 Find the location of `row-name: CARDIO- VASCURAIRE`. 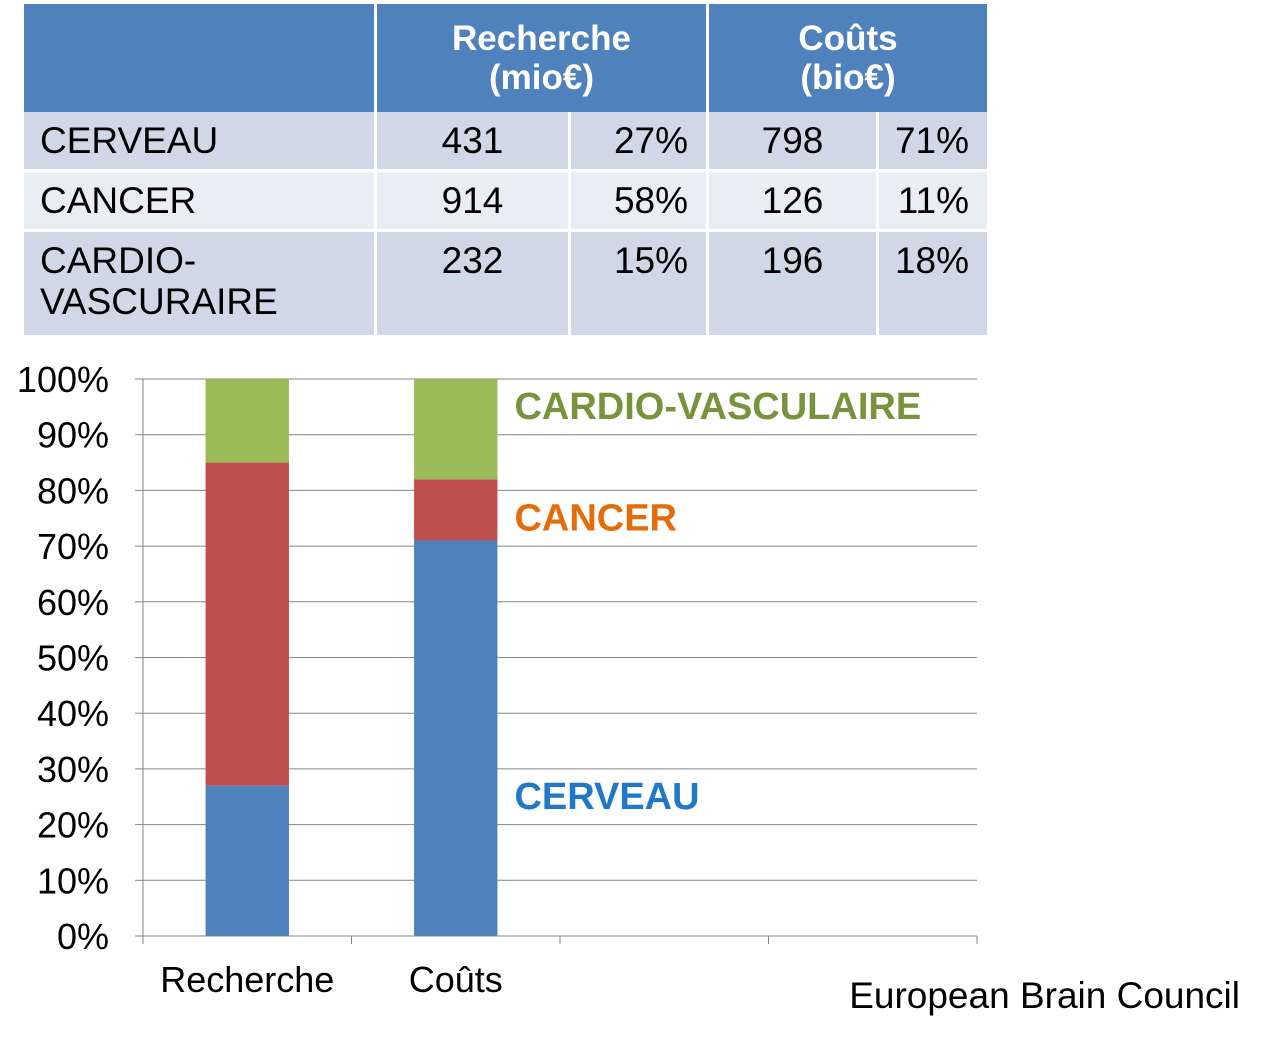

row-name: CARDIO- VASCURAIRE is located at coordinates (200, 283).